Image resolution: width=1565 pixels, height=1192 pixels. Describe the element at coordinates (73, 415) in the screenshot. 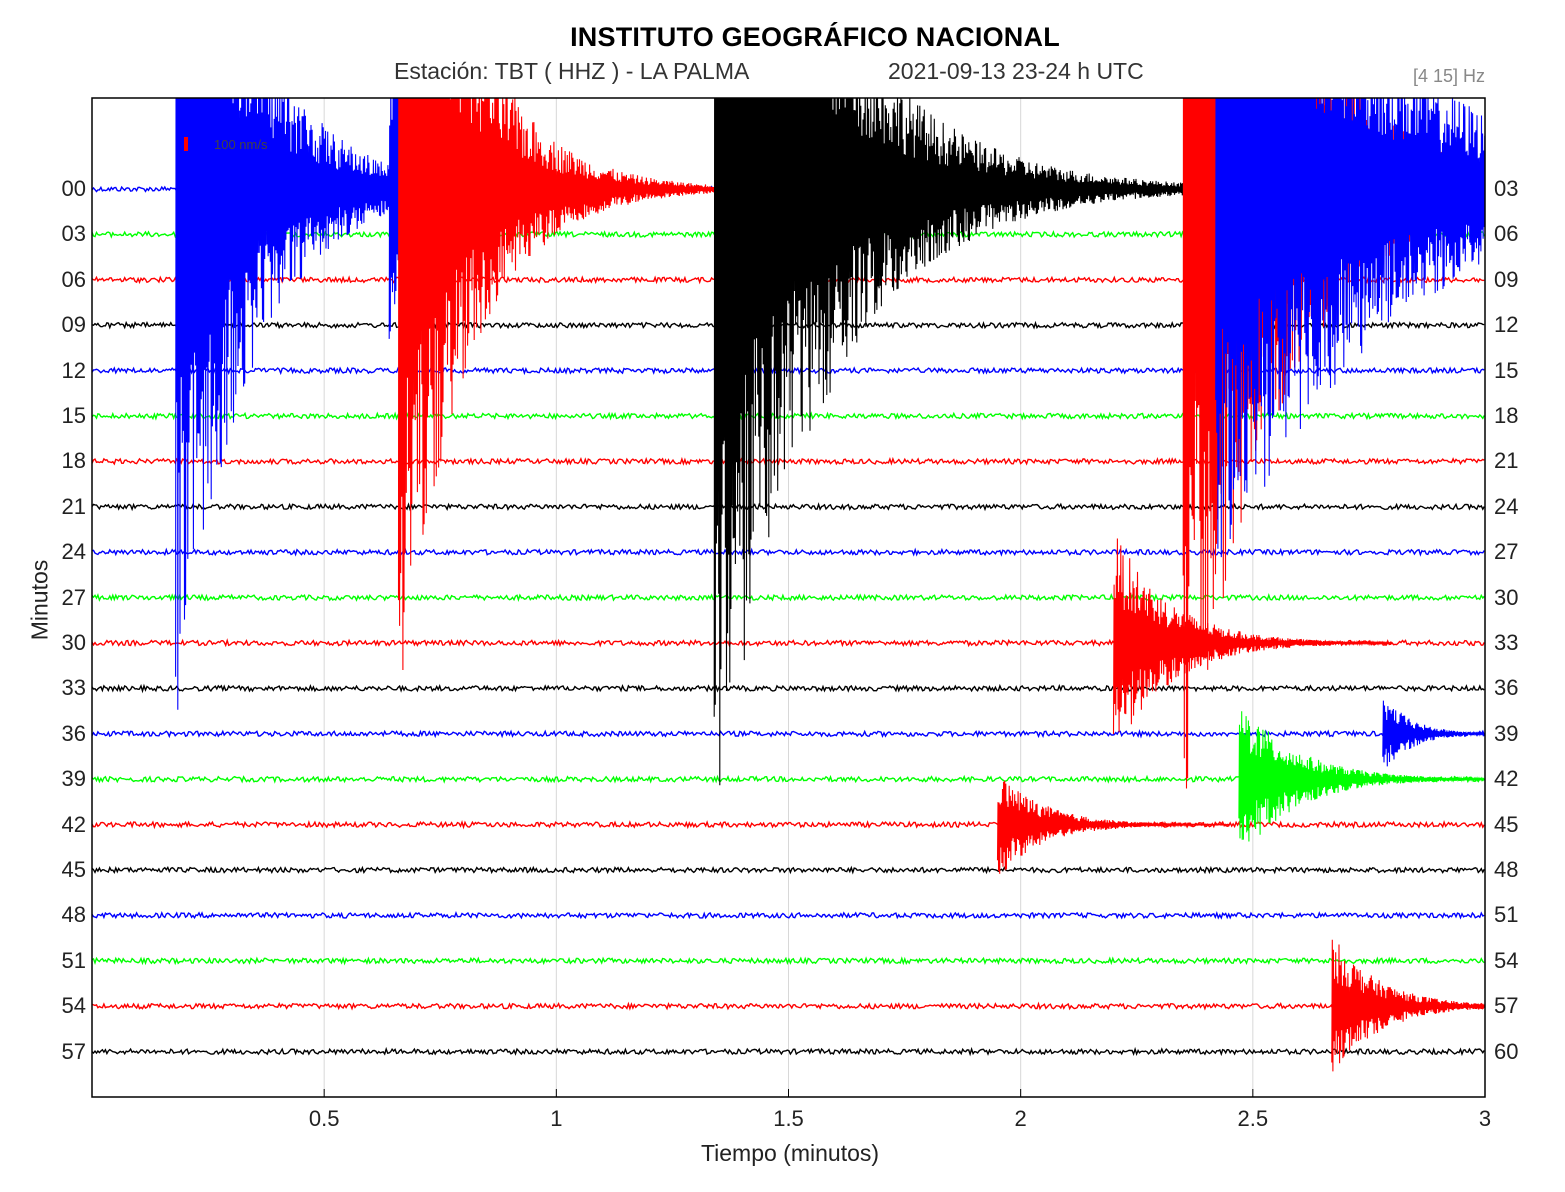

I see `y-tick-left-15: 15` at that location.